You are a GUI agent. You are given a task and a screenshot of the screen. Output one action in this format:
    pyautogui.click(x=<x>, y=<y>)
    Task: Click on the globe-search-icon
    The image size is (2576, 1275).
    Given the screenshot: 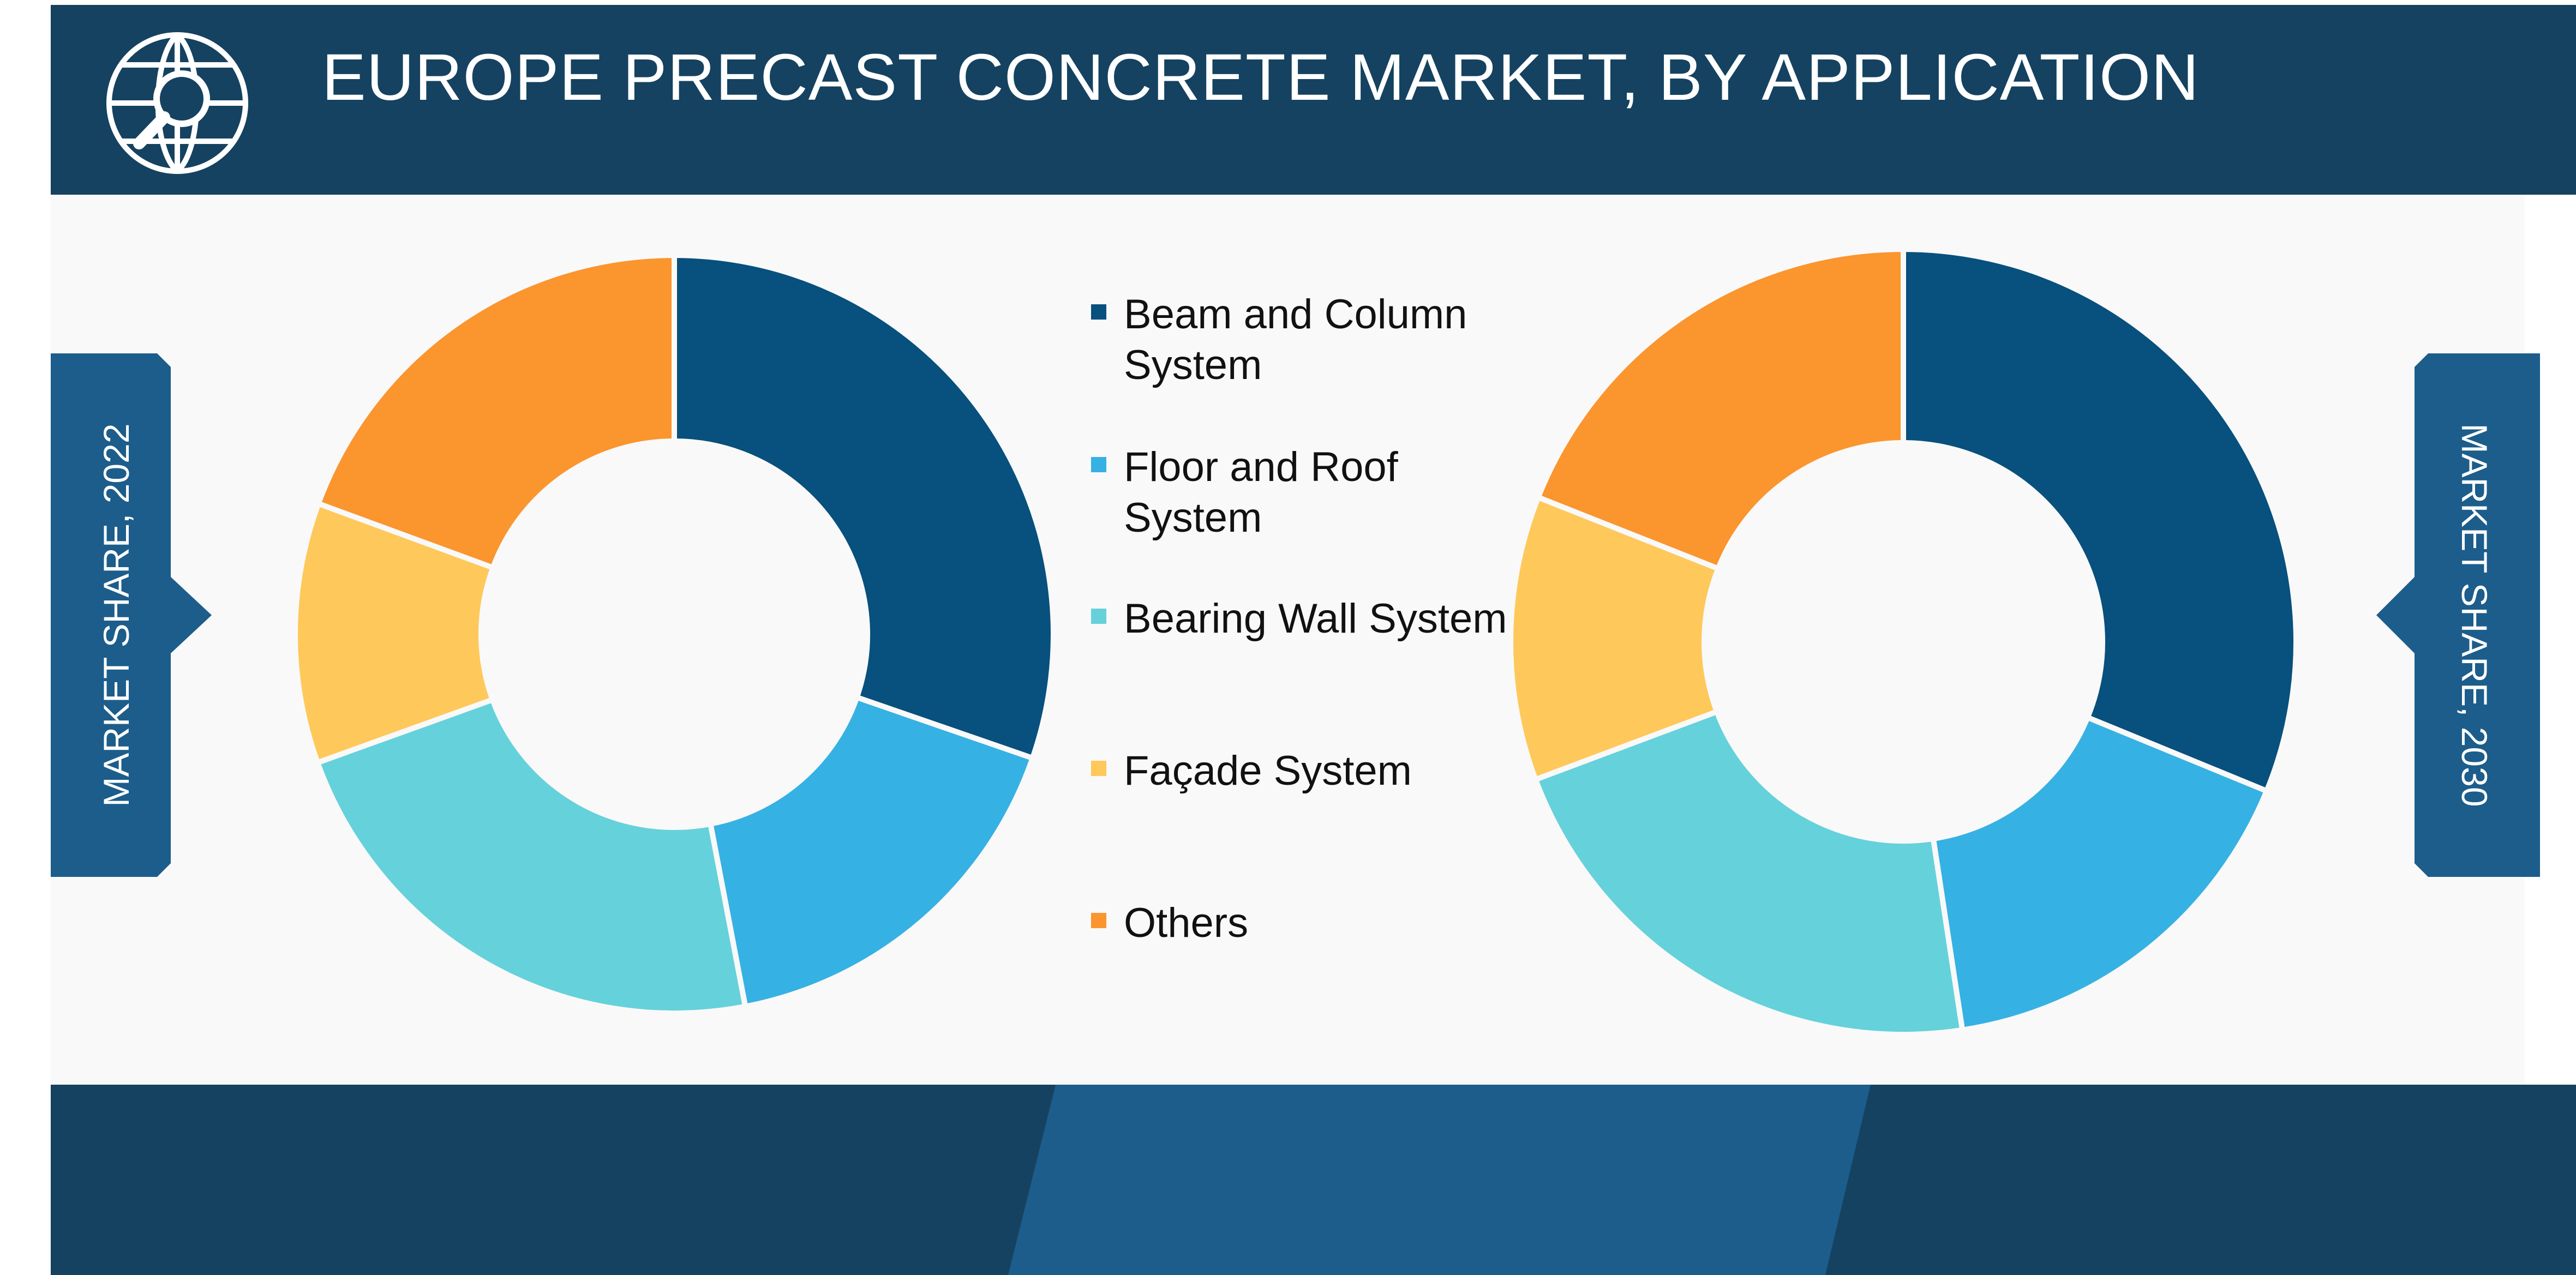 What is the action you would take?
    pyautogui.click(x=177, y=103)
    